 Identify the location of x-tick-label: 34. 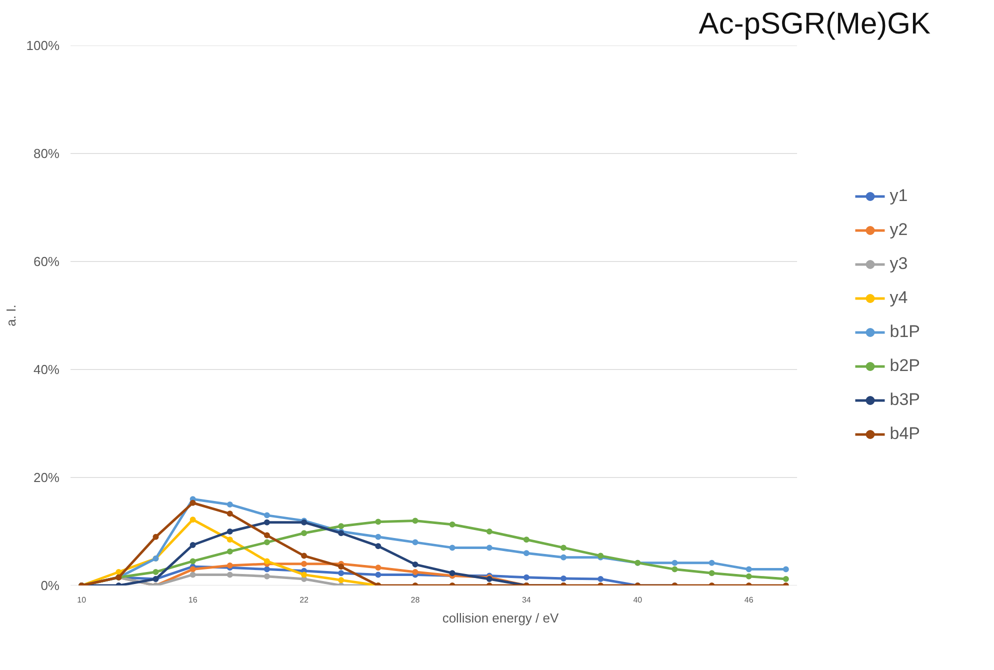
(527, 600).